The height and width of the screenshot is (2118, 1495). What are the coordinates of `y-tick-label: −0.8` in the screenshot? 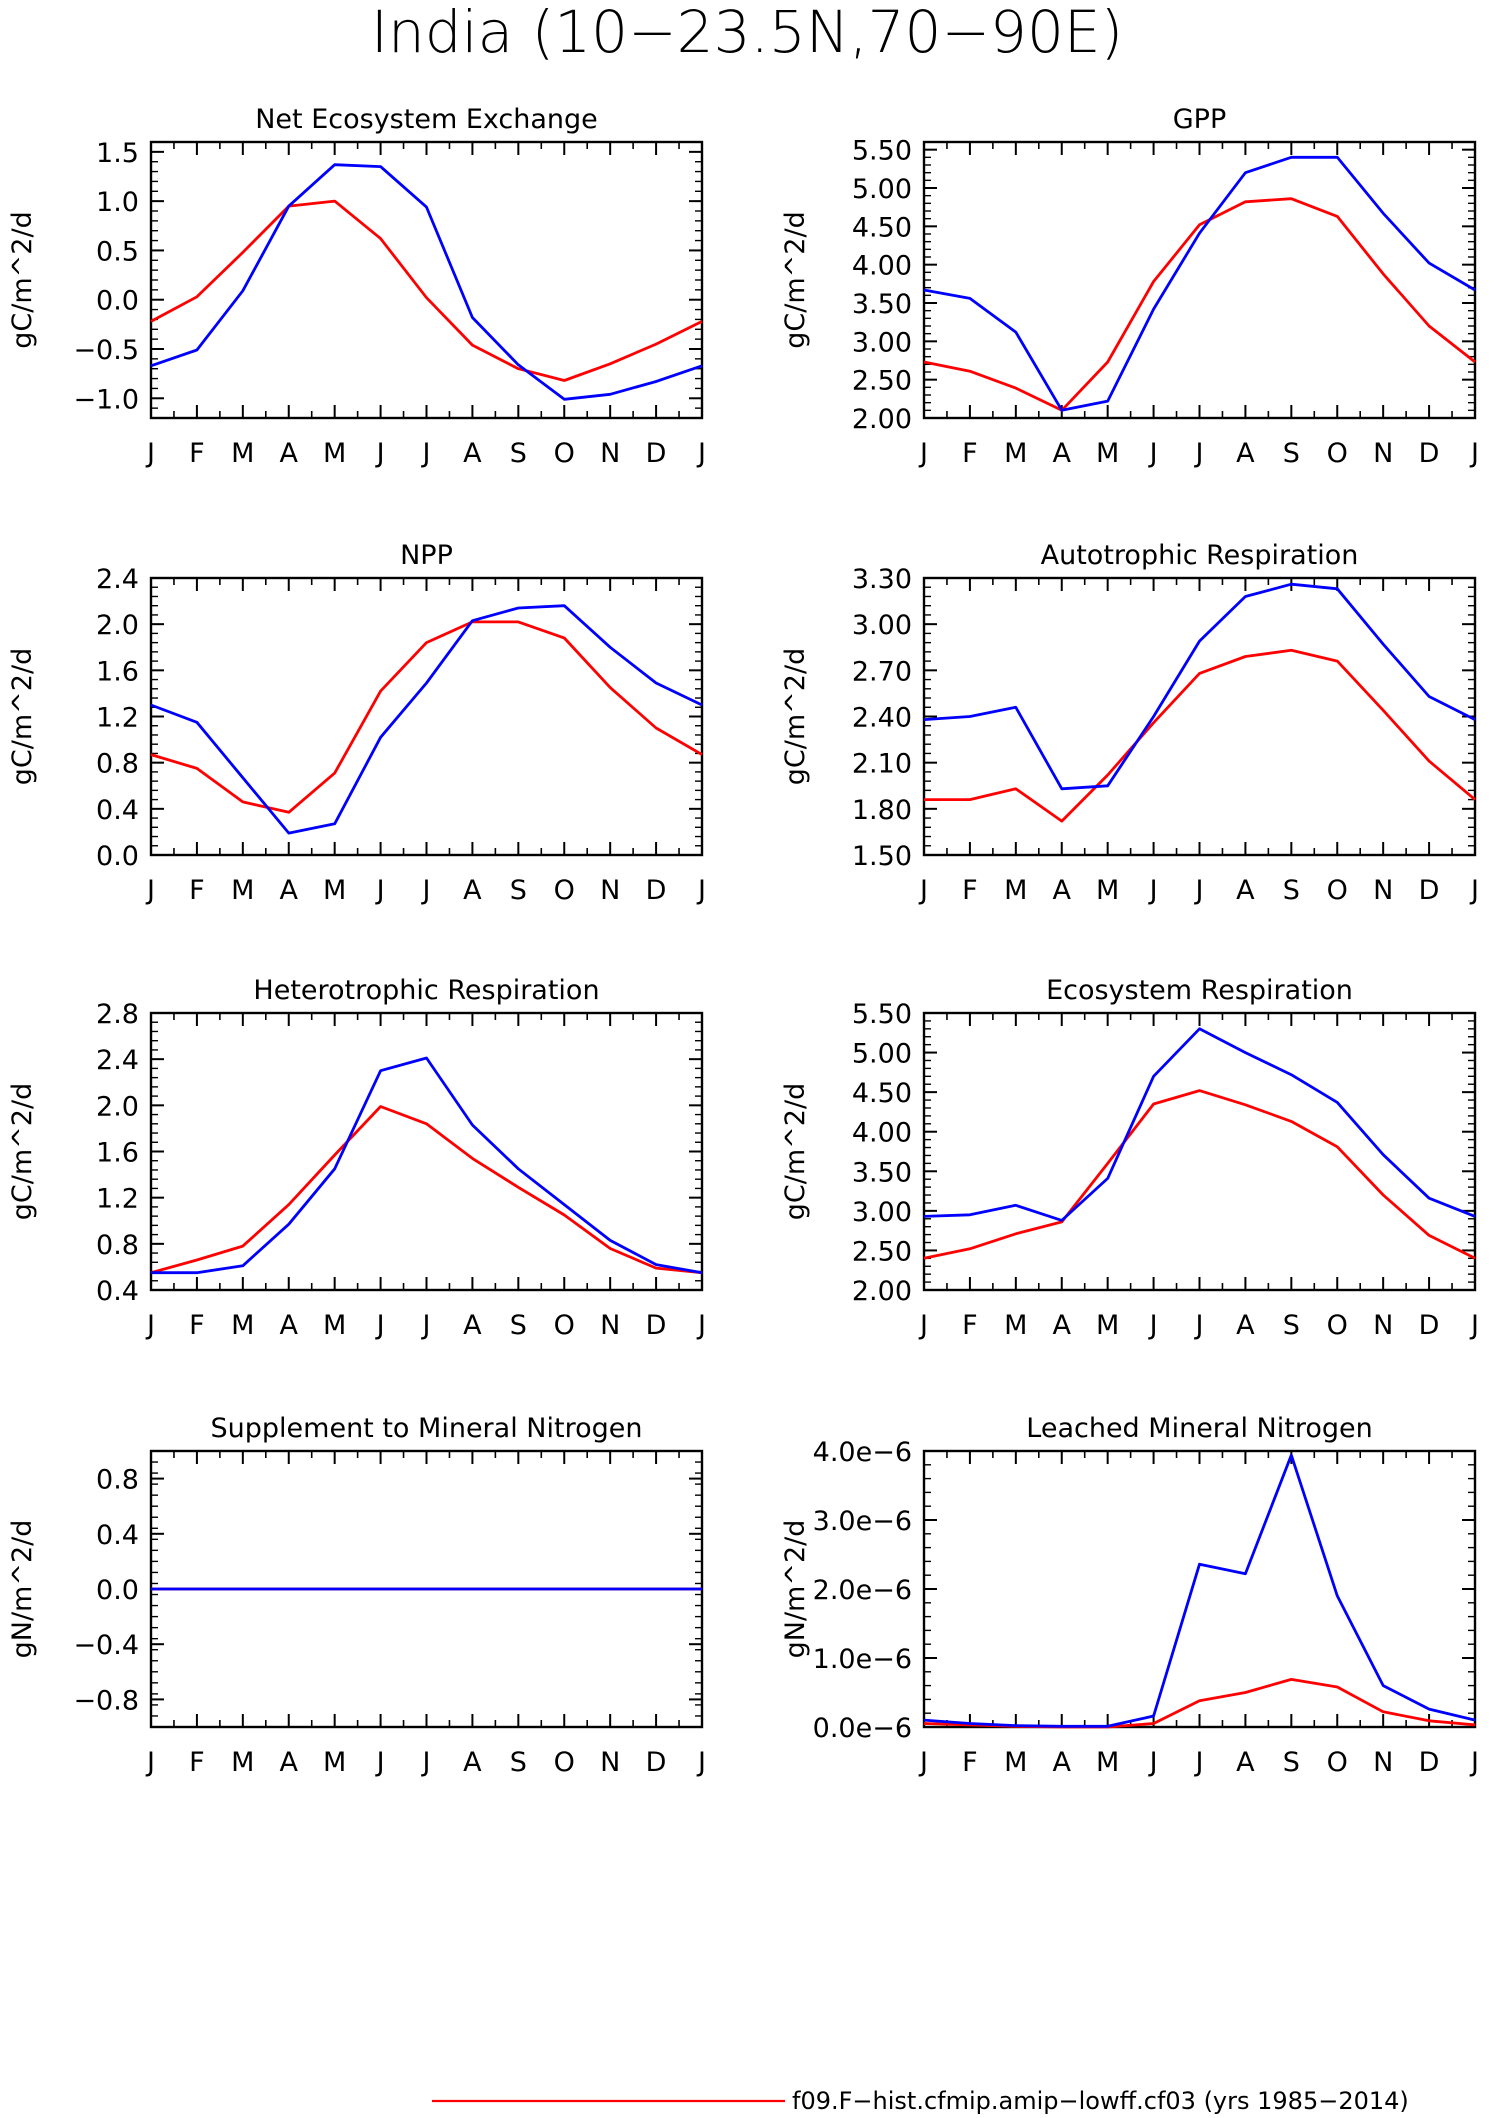 It's located at (106, 1700).